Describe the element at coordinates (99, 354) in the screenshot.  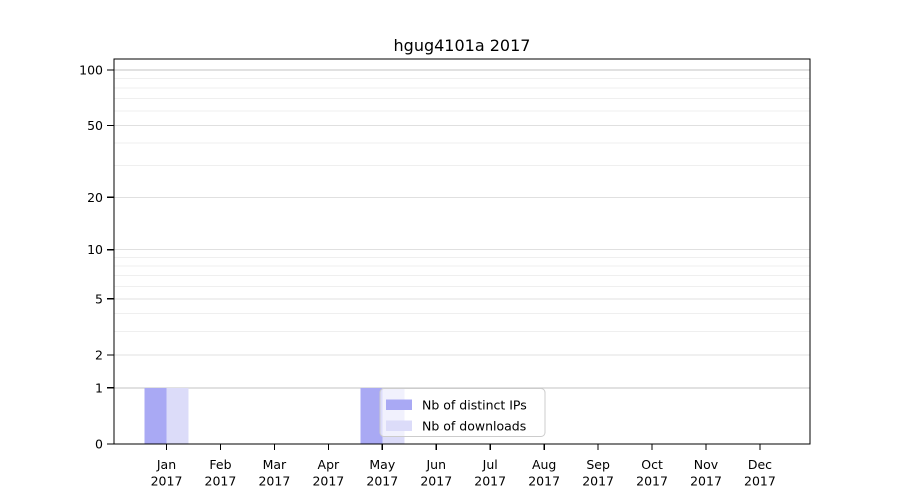
I see `y-tick-label: 2` at that location.